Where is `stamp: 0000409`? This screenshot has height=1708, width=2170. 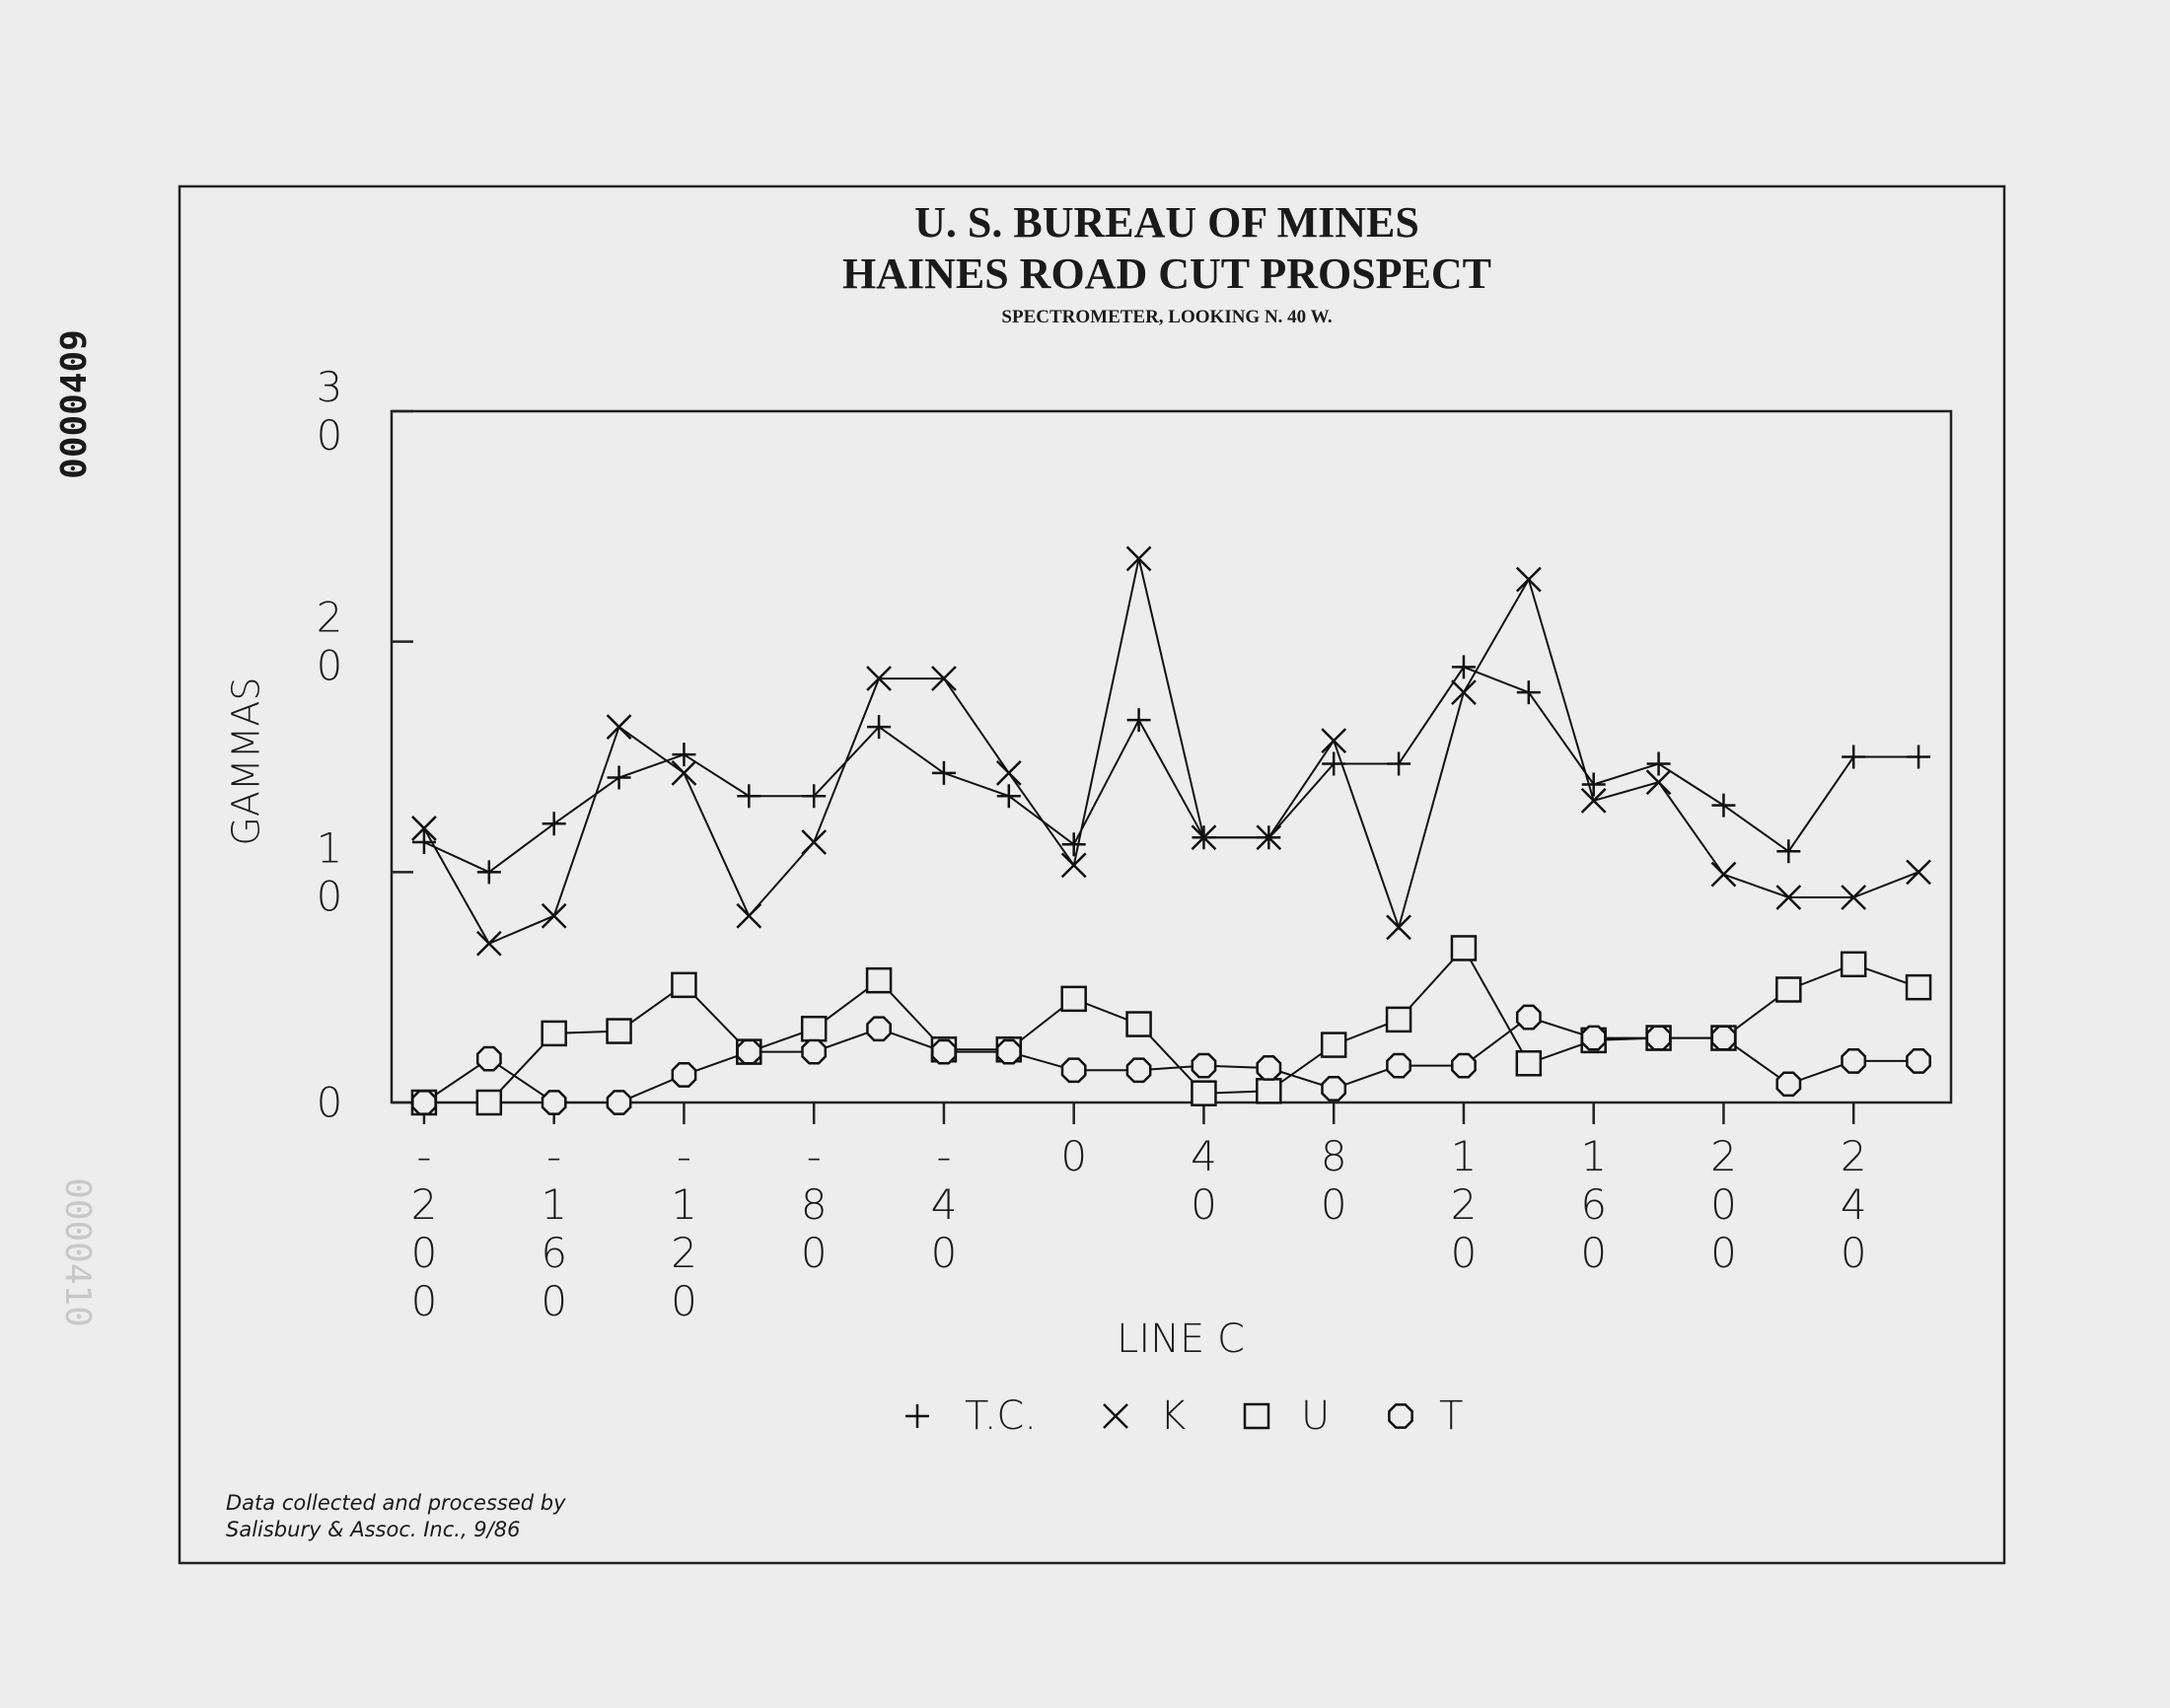 stamp: 0000409 is located at coordinates (74, 404).